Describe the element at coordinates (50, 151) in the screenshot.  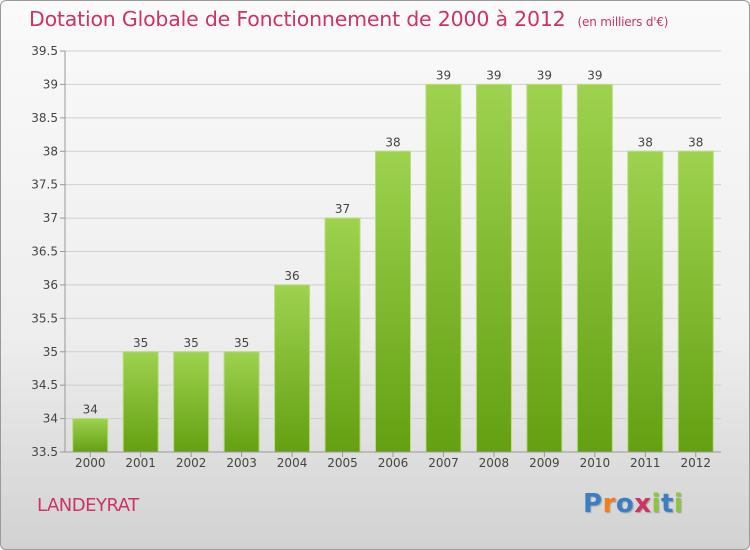
I see `y-tick-label: 38` at that location.